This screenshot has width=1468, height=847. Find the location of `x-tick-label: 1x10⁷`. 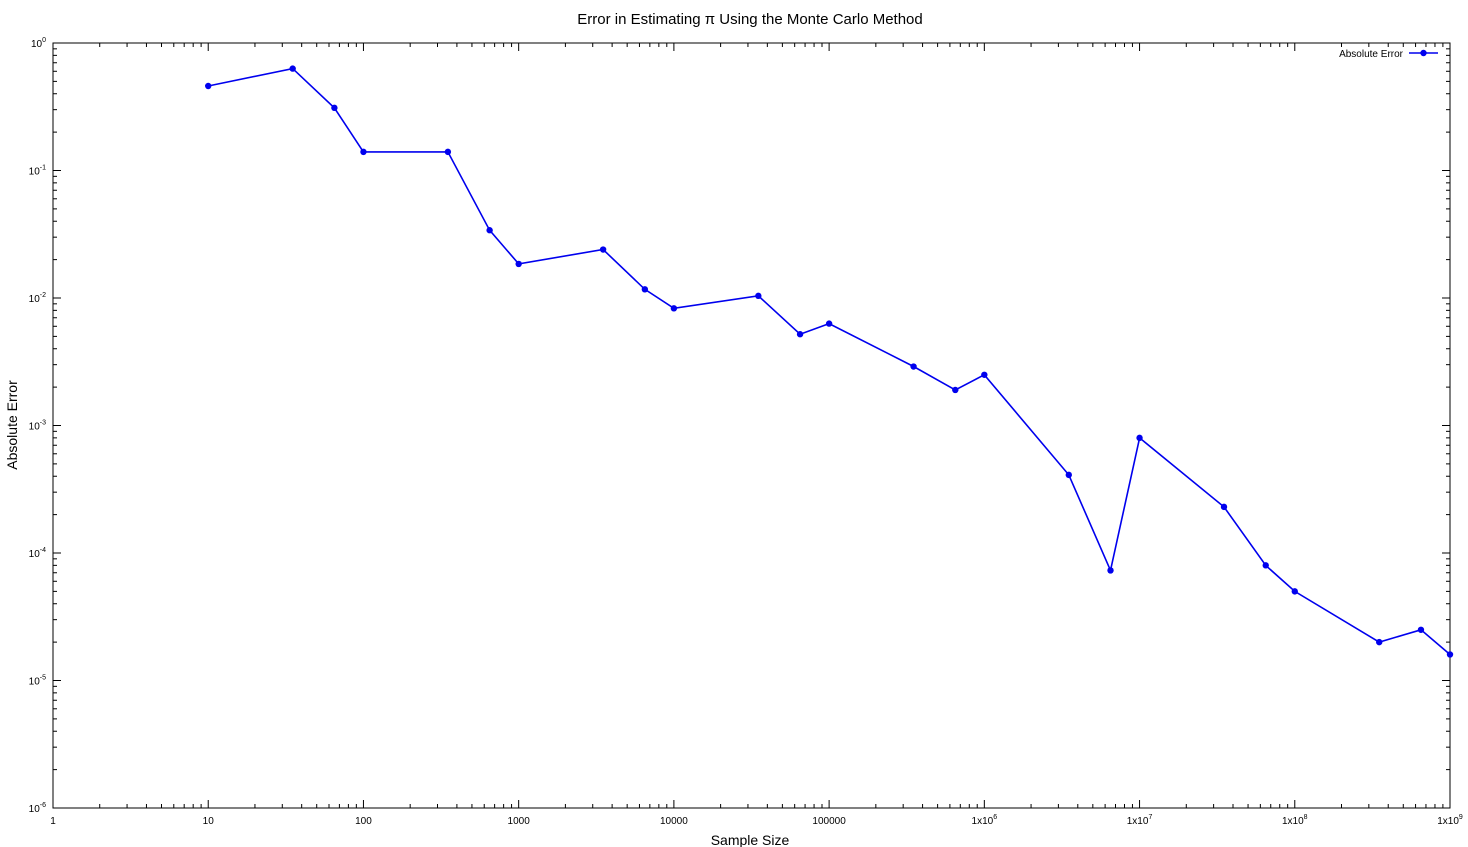

x-tick-label: 1x10⁷ is located at coordinates (1140, 820).